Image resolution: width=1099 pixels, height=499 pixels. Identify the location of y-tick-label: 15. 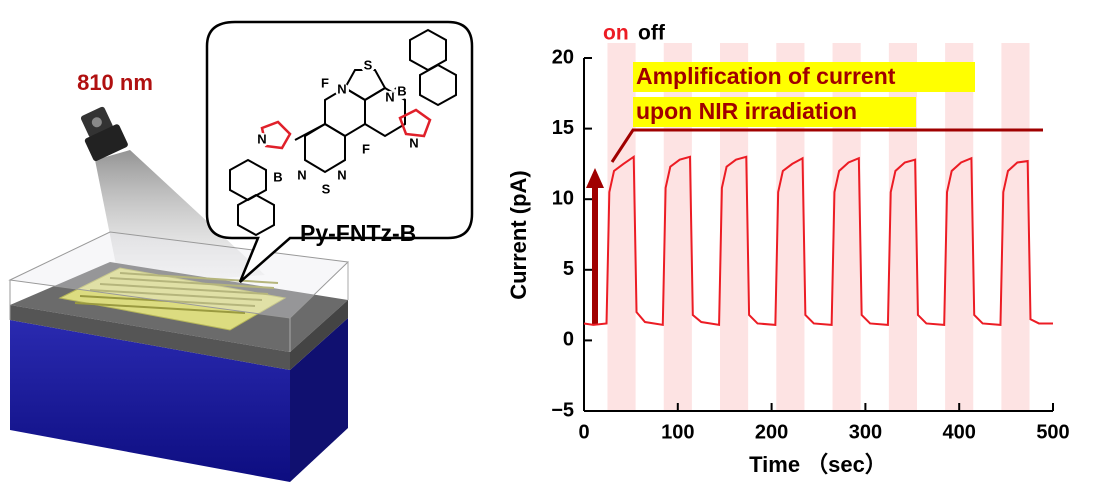
(563, 128).